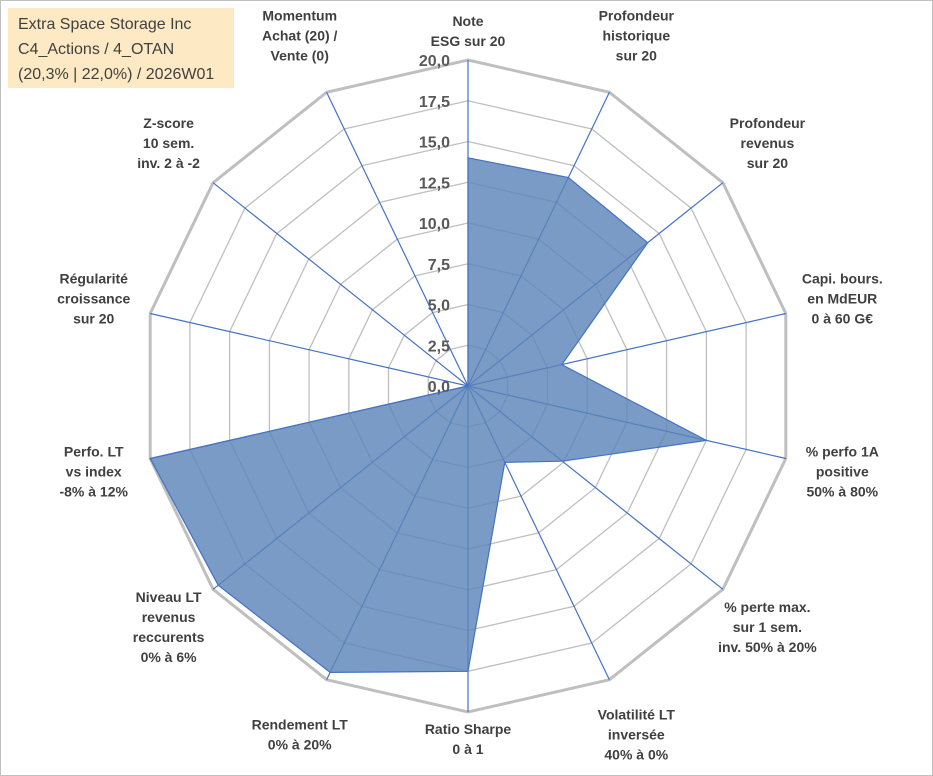  Describe the element at coordinates (842, 491) in the screenshot. I see `category-label-line: 50% à 80%` at that location.